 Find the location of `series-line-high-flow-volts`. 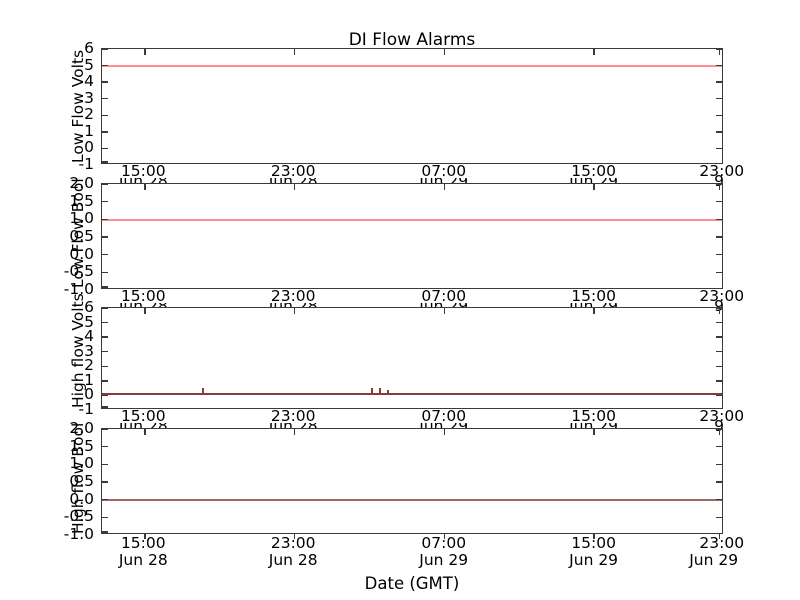

series-line-high-flow-volts is located at coordinates (412, 394).